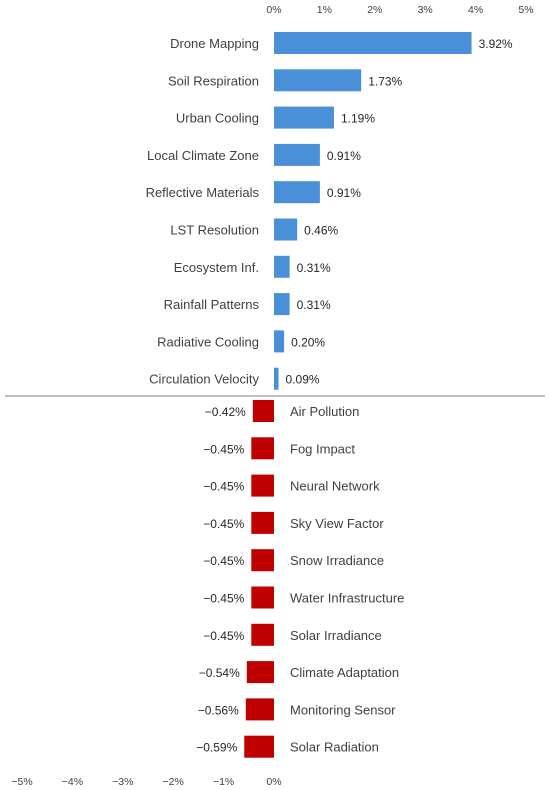 The height and width of the screenshot is (790, 550). What do you see at coordinates (212, 304) in the screenshot?
I see `positive-category-label: Rainfall Patterns` at bounding box center [212, 304].